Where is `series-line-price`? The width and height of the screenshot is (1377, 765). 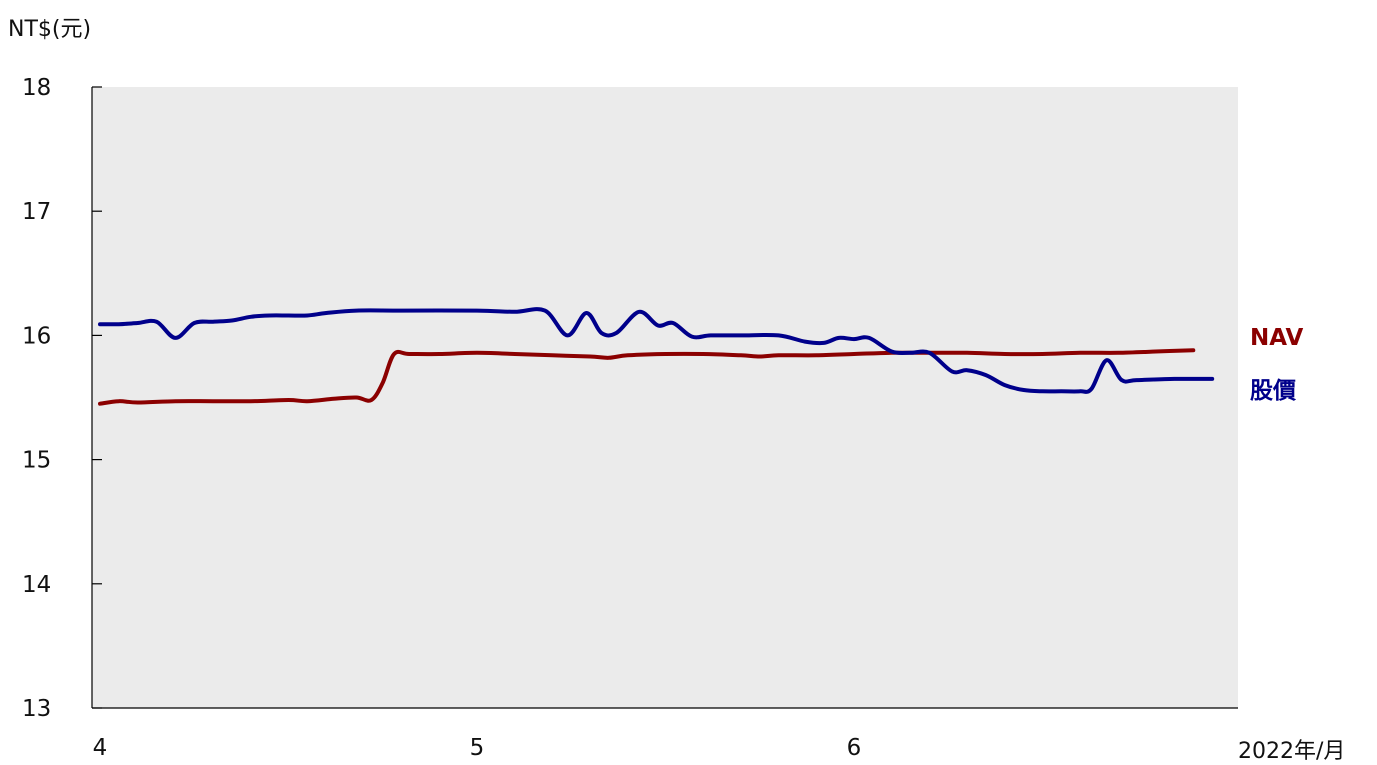 series-line-price is located at coordinates (656, 350).